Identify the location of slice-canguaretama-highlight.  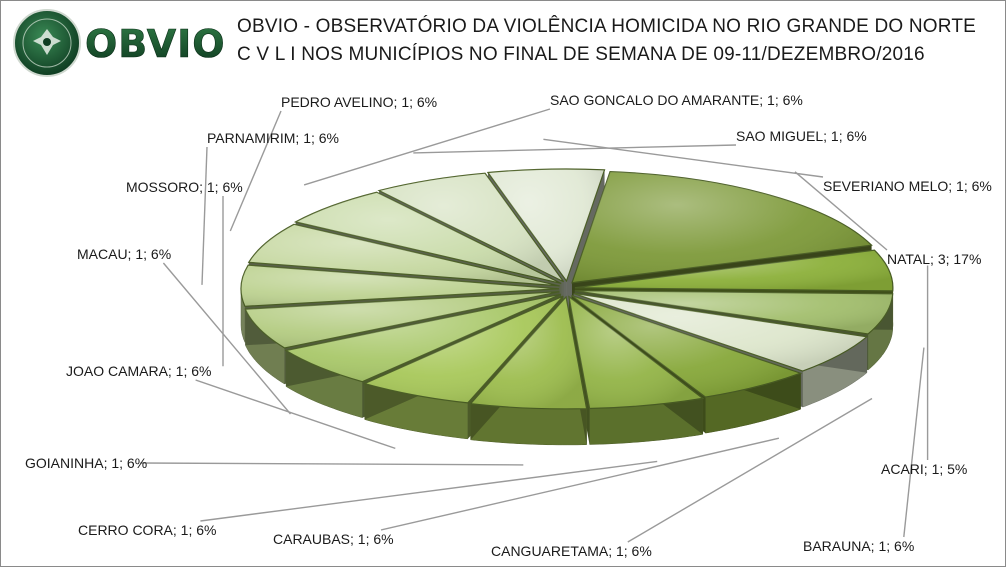
(720, 332).